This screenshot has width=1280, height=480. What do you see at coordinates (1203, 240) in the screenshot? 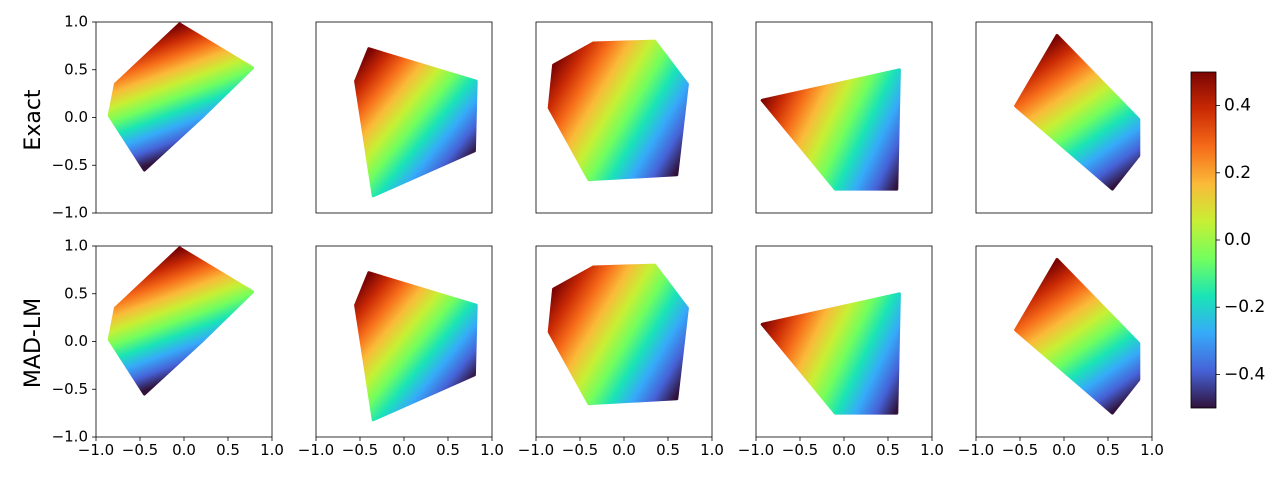
I see `colorbar-scale` at bounding box center [1203, 240].